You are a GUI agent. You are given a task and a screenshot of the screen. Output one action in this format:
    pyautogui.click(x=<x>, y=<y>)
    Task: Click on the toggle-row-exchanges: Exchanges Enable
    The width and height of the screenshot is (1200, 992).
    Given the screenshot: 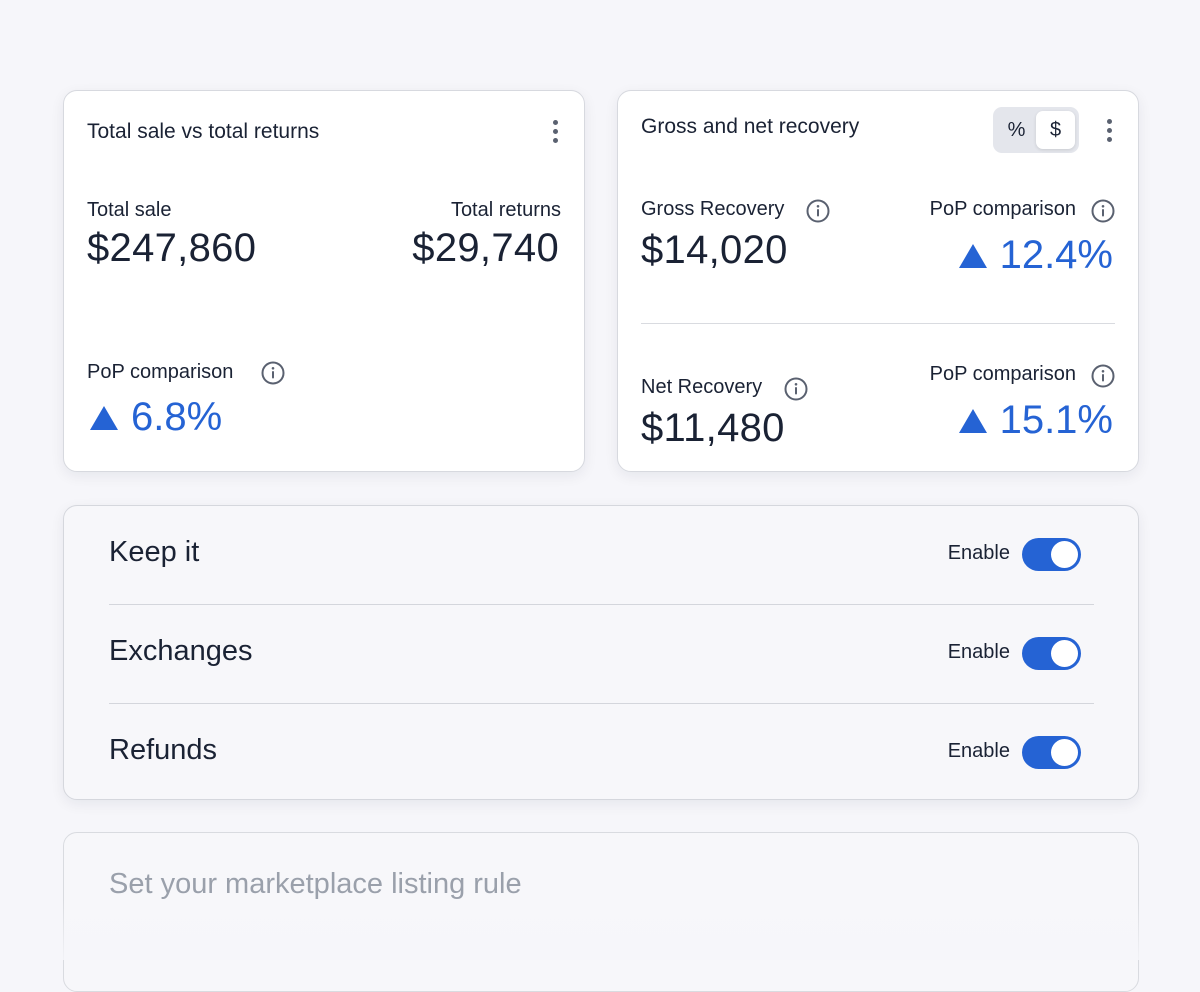 What is the action you would take?
    pyautogui.click(x=601, y=654)
    